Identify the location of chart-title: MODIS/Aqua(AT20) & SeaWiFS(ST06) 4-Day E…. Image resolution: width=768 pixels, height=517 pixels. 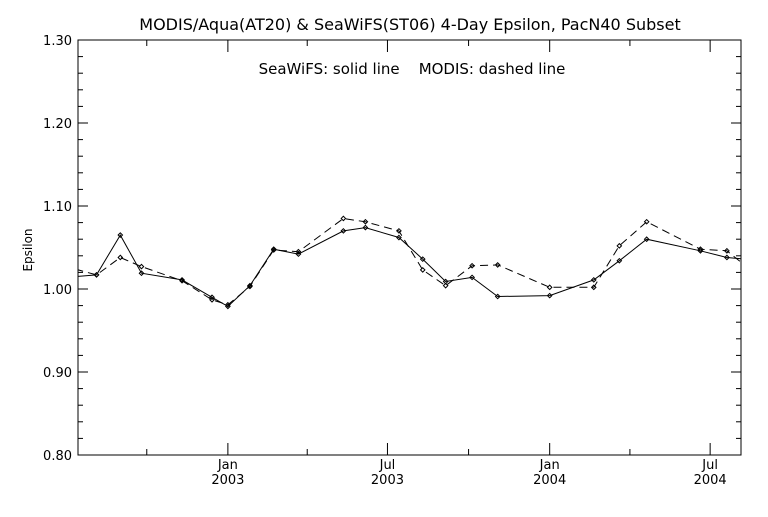
(409, 24).